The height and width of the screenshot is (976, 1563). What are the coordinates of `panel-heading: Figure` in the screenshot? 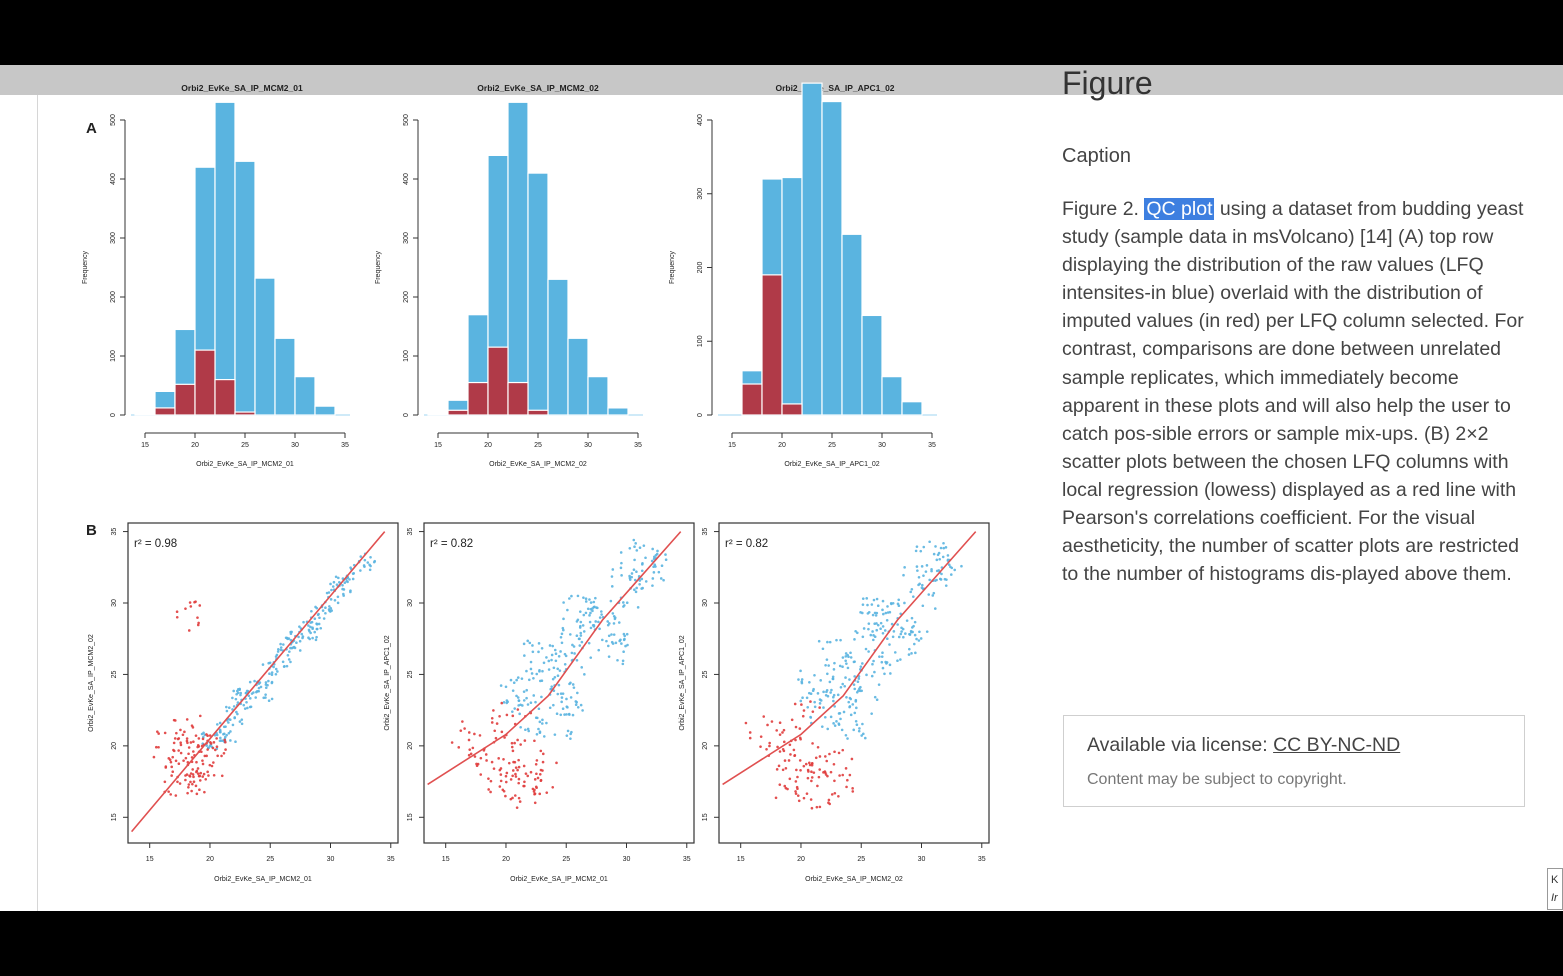 It's located at (1107, 83).